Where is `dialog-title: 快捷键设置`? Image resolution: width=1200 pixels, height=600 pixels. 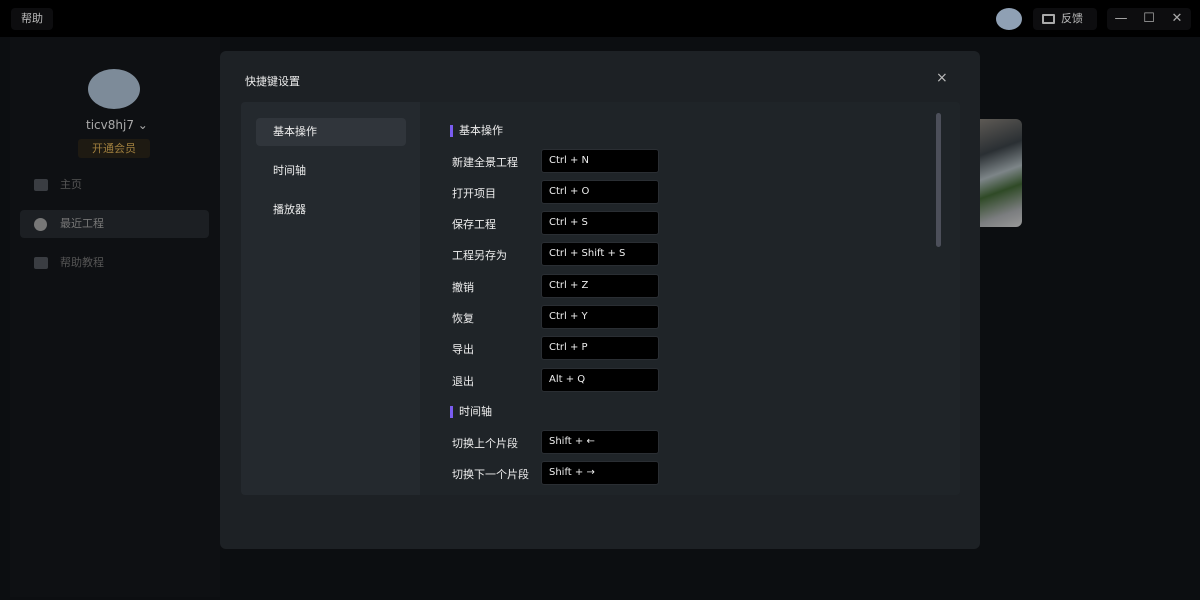
dialog-title: 快捷键设置 is located at coordinates (272, 81).